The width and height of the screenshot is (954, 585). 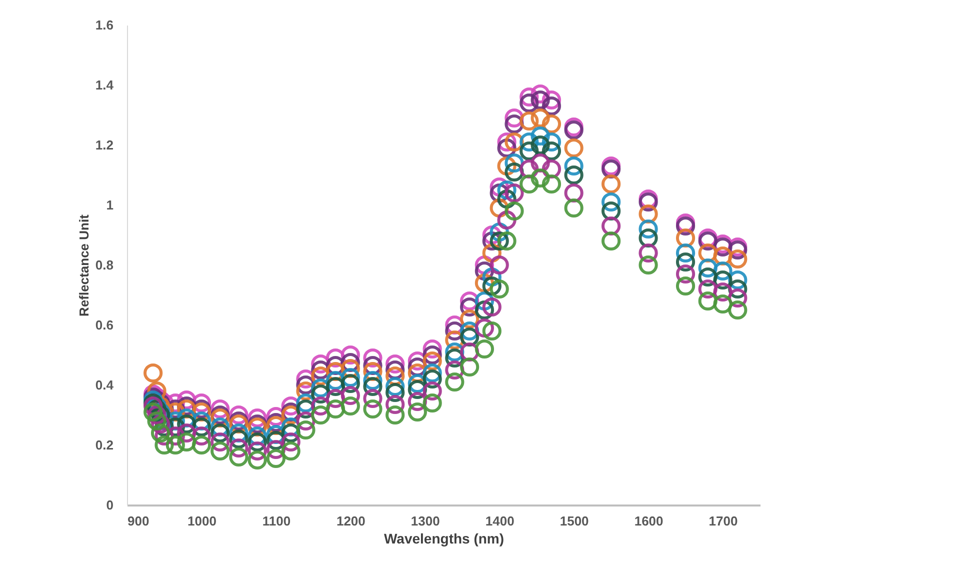 I want to click on x-tick-label: 900, so click(x=139, y=521).